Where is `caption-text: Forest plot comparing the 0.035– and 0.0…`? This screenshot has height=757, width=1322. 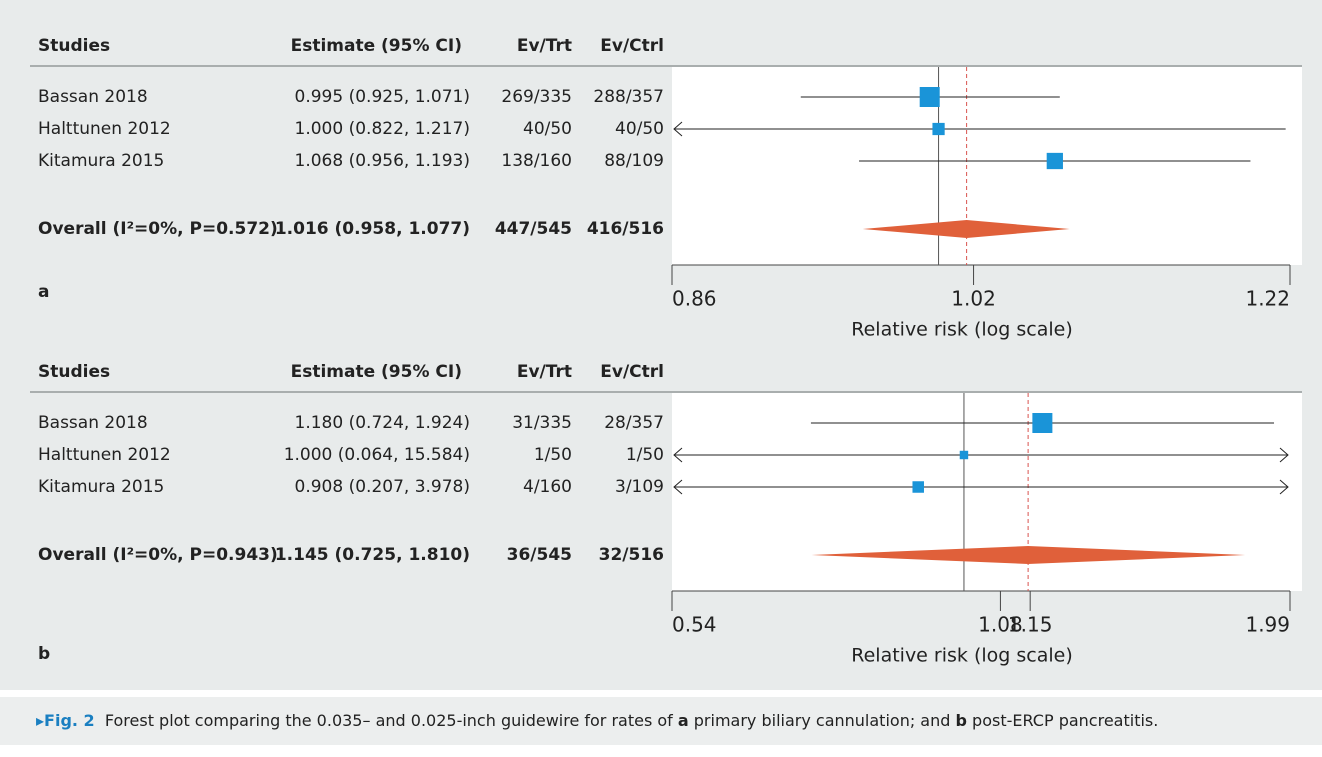 caption-text: Forest plot comparing the 0.035– and 0.0… is located at coordinates (386, 720).